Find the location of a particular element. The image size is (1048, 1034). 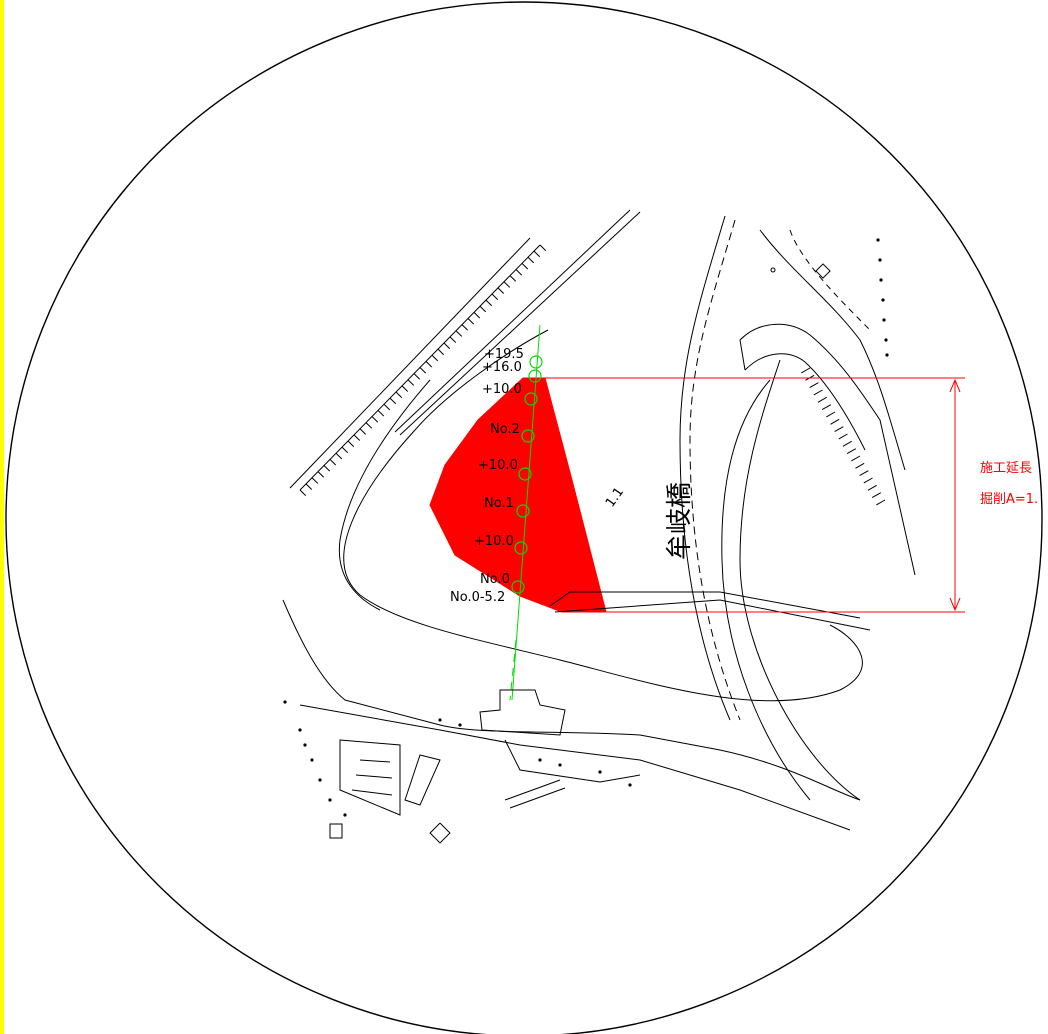

excavation-area-label: 掘削A=1. is located at coordinates (1009, 499).